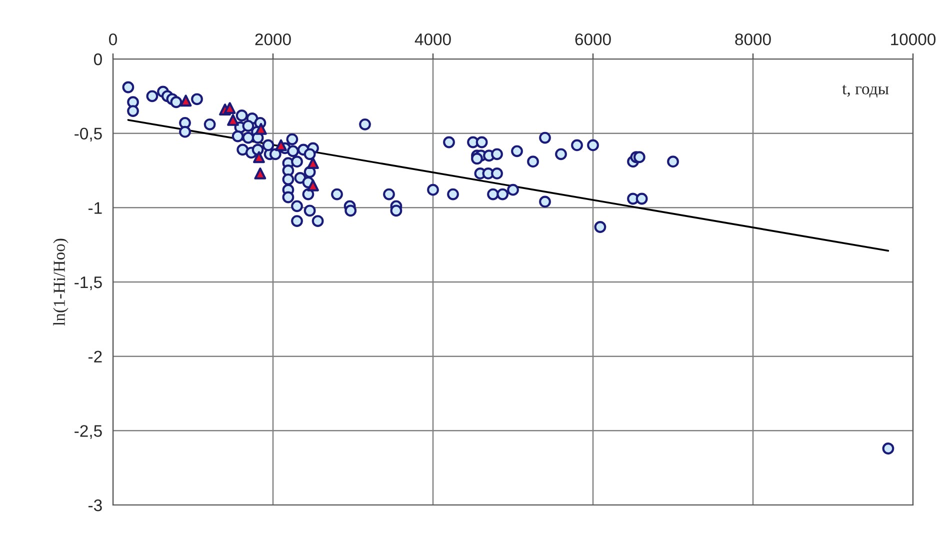 The image size is (944, 560). What do you see at coordinates (95, 356) in the screenshot?
I see `y-tick-label: -2` at bounding box center [95, 356].